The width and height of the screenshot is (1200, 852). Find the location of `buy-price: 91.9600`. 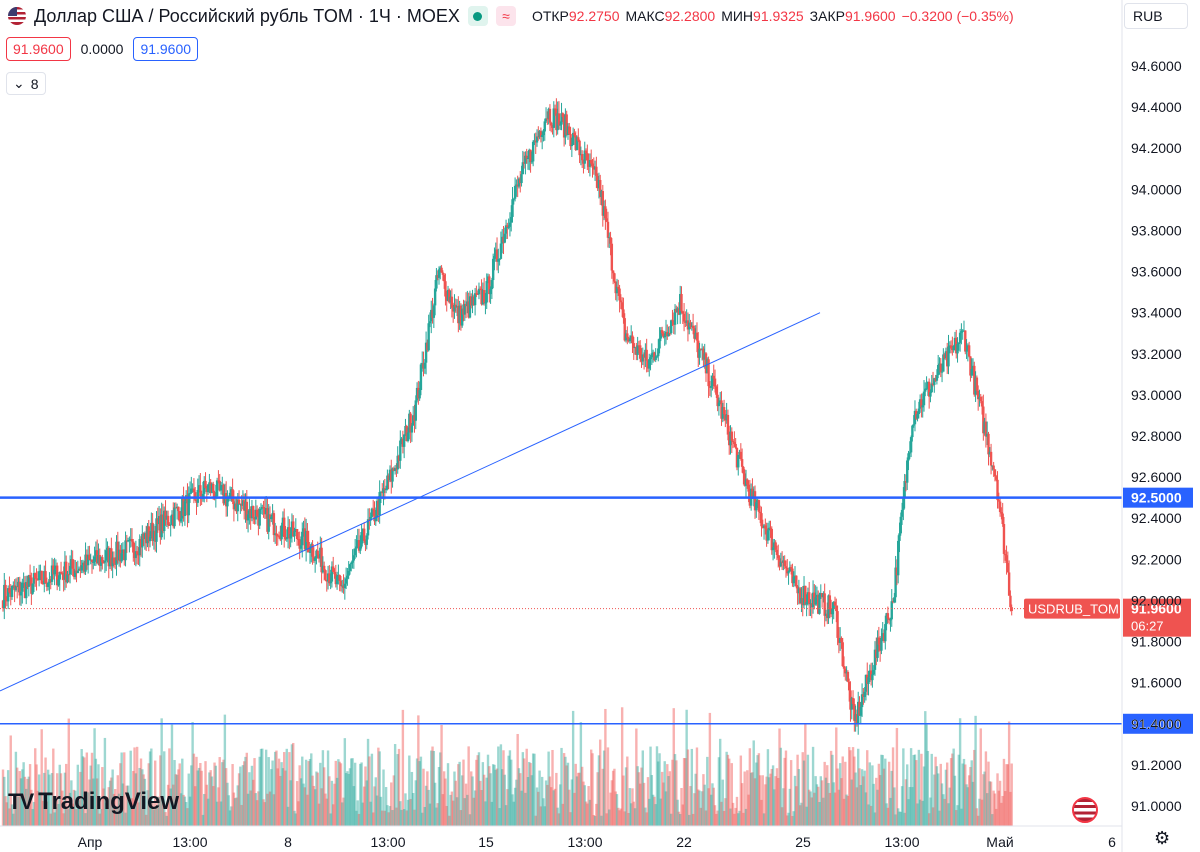

buy-price: 91.9600 is located at coordinates (166, 49).